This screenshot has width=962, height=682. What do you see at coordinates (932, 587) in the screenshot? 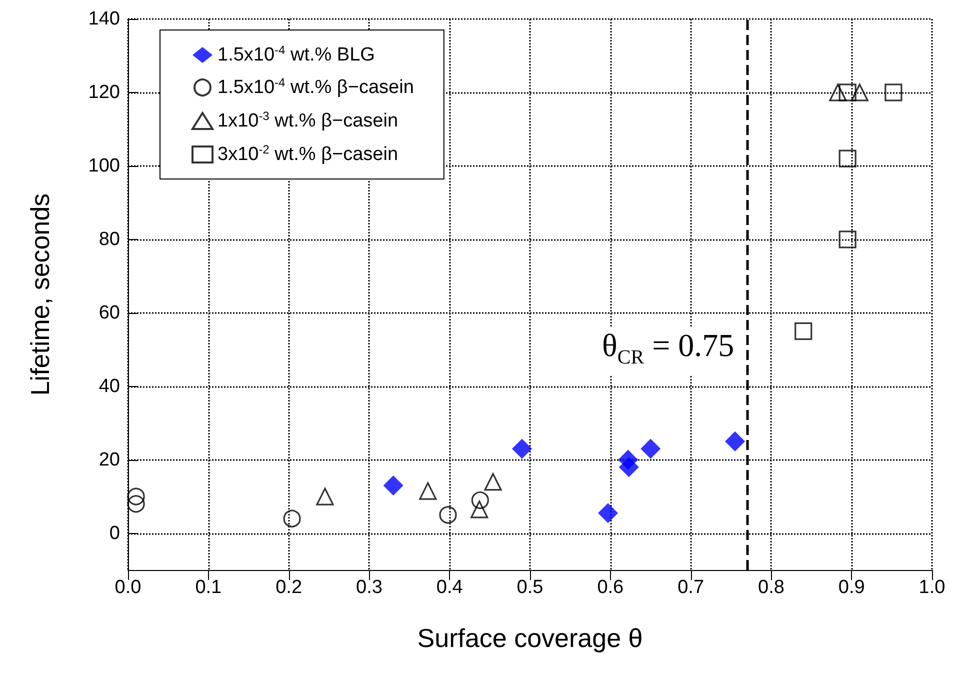
I see `x-tick-label: 1.0` at bounding box center [932, 587].